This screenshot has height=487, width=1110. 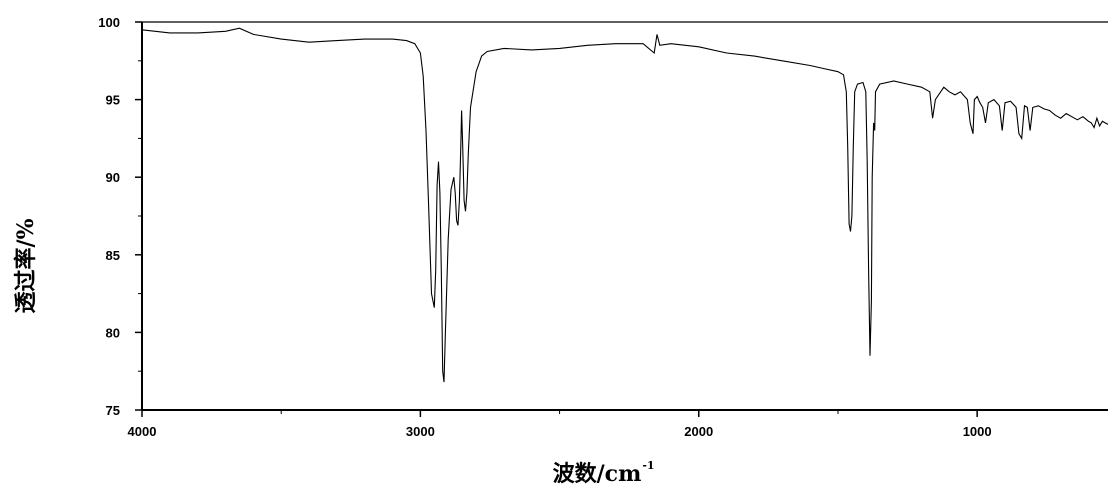 What do you see at coordinates (560, 424) in the screenshot?
I see `x-axis: 4000 3000 2000 1000` at bounding box center [560, 424].